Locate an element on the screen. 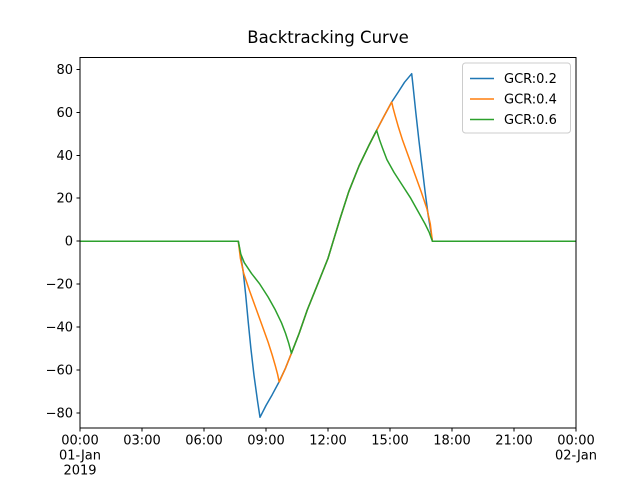 Image resolution: width=640 pixels, height=480 pixels. y-tick-label: 40 is located at coordinates (64, 156).